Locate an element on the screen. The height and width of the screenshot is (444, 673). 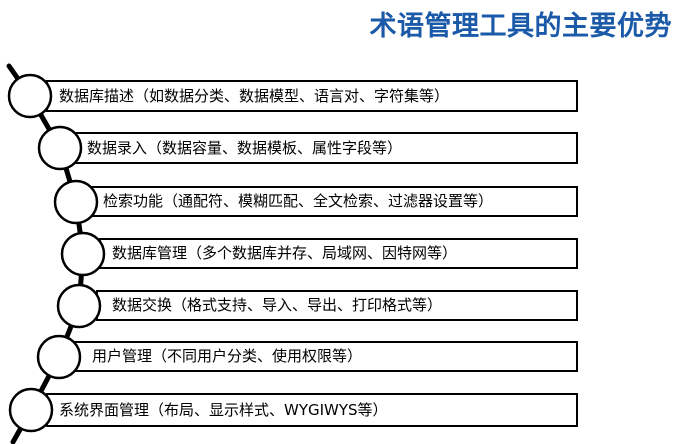
feature-box-search-functions: 检索功能（通配符、模糊匹配、全文检索、过滤器设置等） is located at coordinates (332, 201).